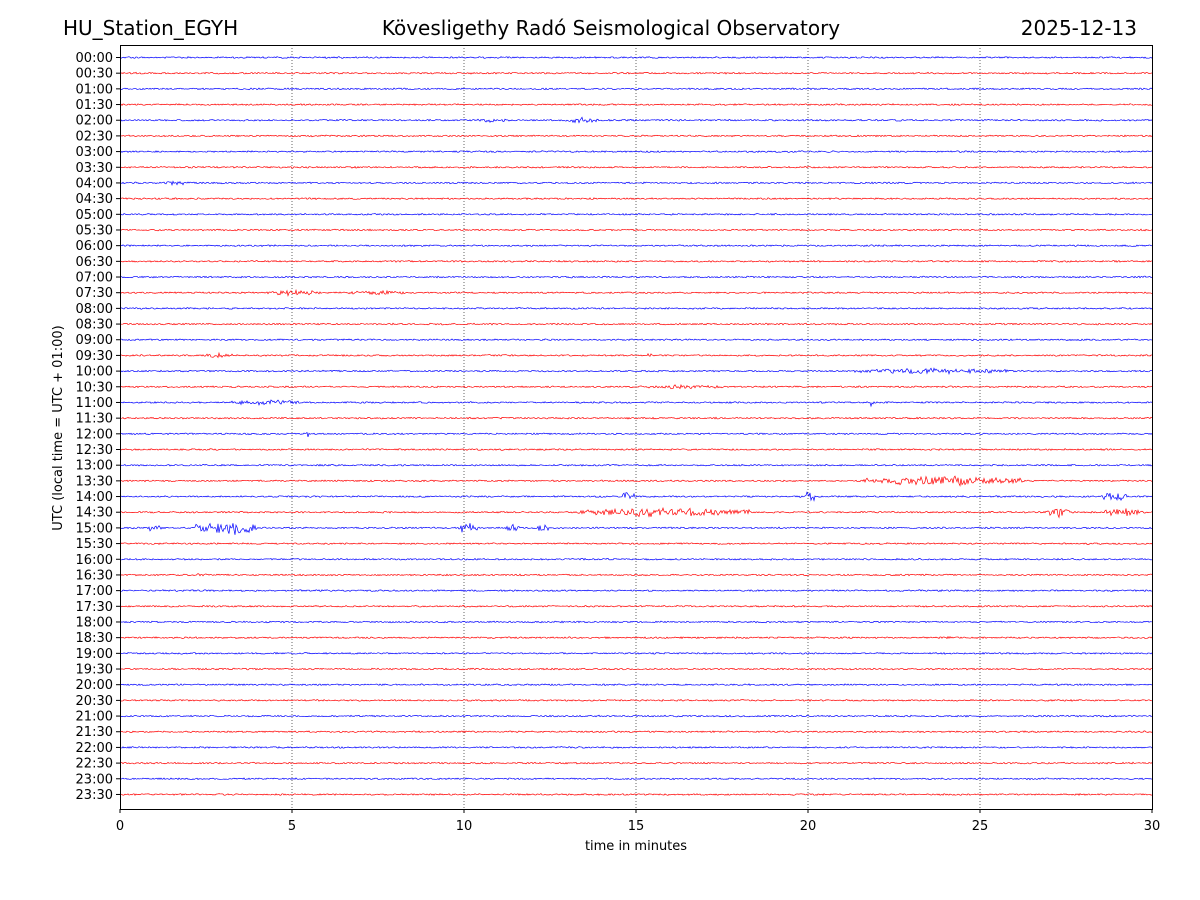 This screenshot has height=900, width=1200. Describe the element at coordinates (636, 685) in the screenshot. I see `trace-2000` at that location.